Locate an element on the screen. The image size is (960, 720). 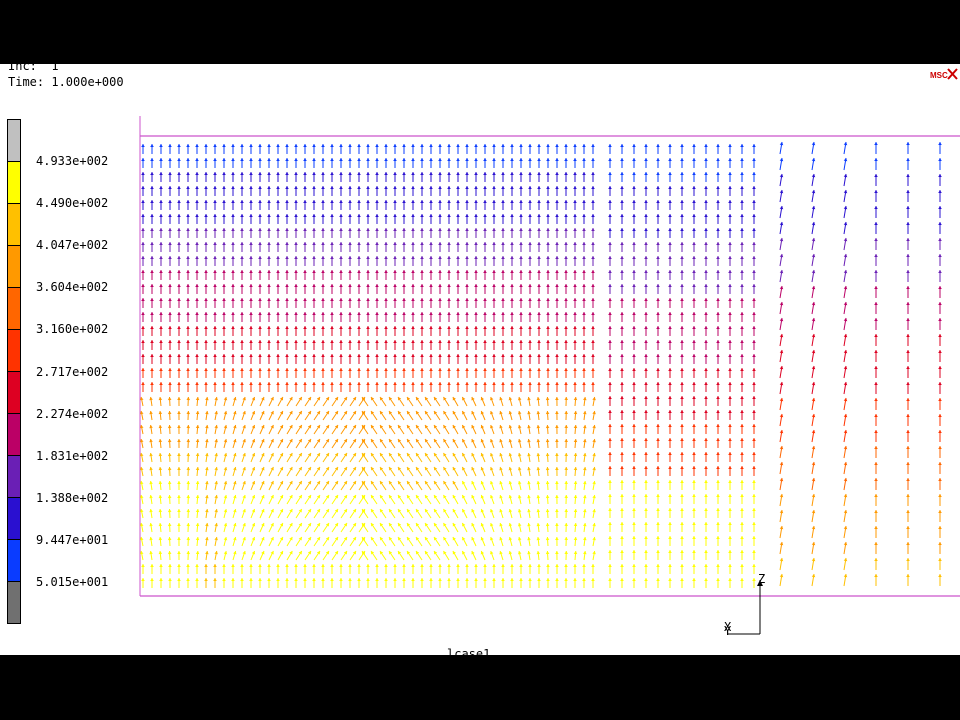
legend-label: 4.933e+002 is located at coordinates (72, 161).